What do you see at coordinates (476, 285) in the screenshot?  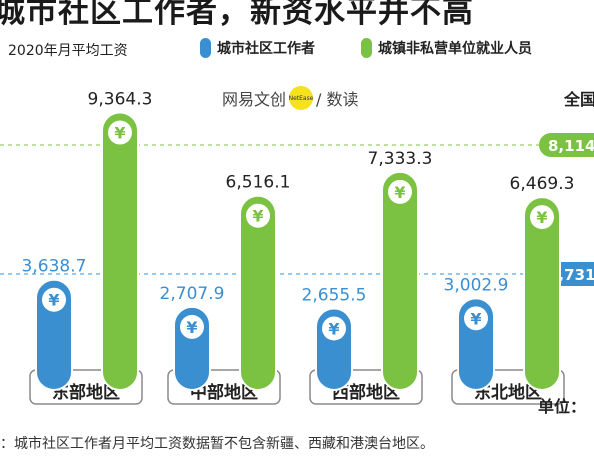 I see `data-label: 3,002.9` at bounding box center [476, 285].